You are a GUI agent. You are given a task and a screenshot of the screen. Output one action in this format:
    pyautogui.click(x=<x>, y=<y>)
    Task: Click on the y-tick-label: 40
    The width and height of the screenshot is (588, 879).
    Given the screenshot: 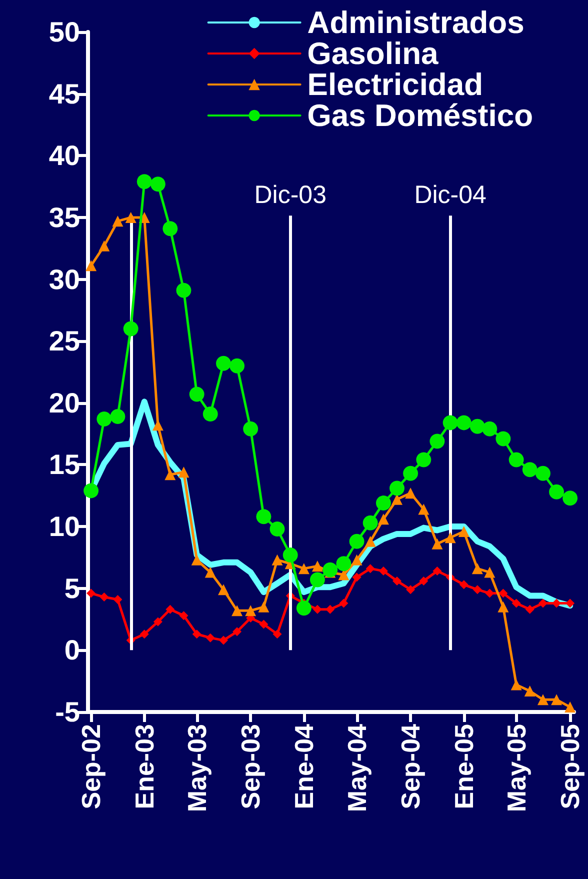 What is the action you would take?
    pyautogui.click(x=64, y=156)
    